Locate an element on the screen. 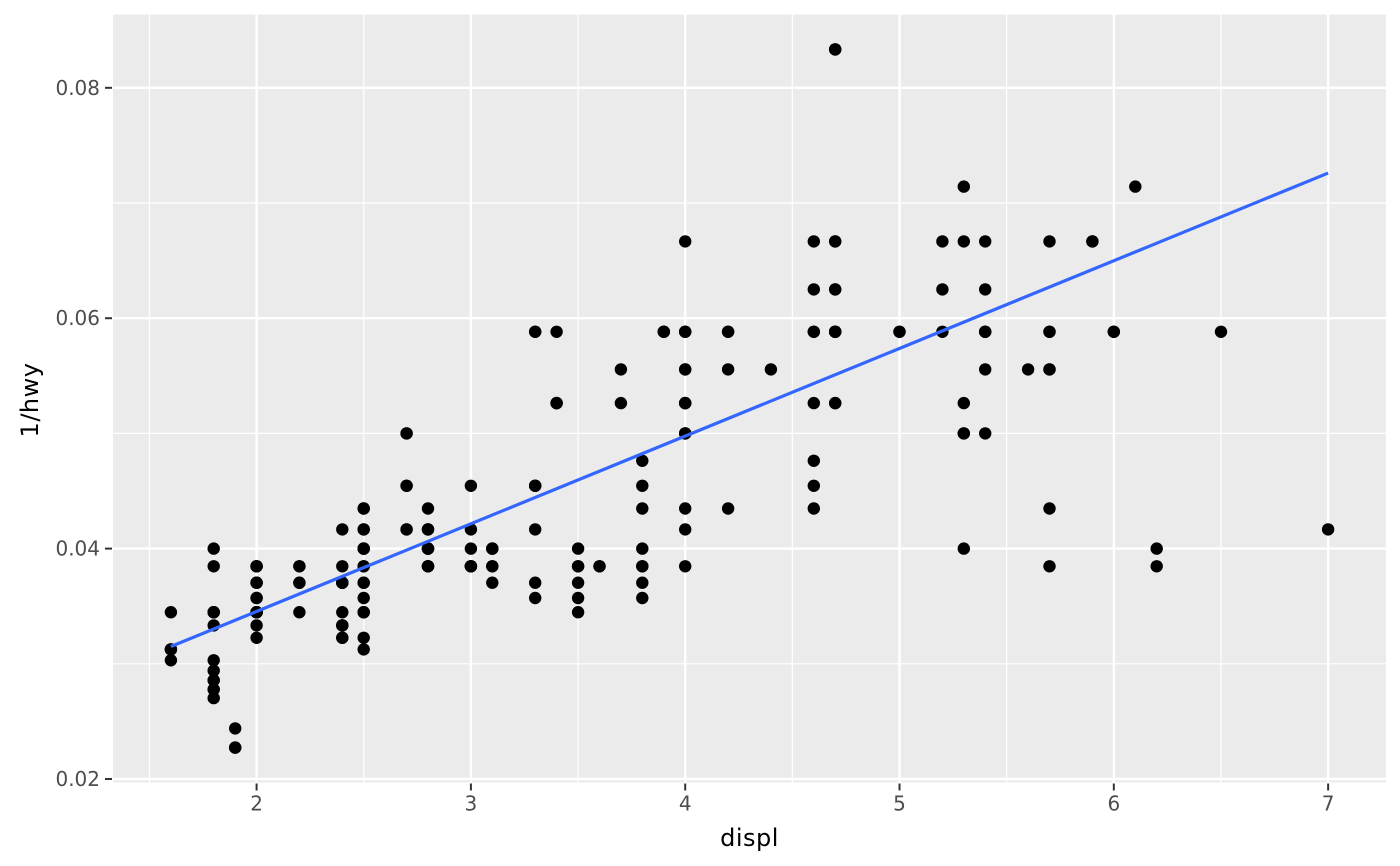 This screenshot has height=866, width=1400. y-tick-label: 0.06 is located at coordinates (77, 318).